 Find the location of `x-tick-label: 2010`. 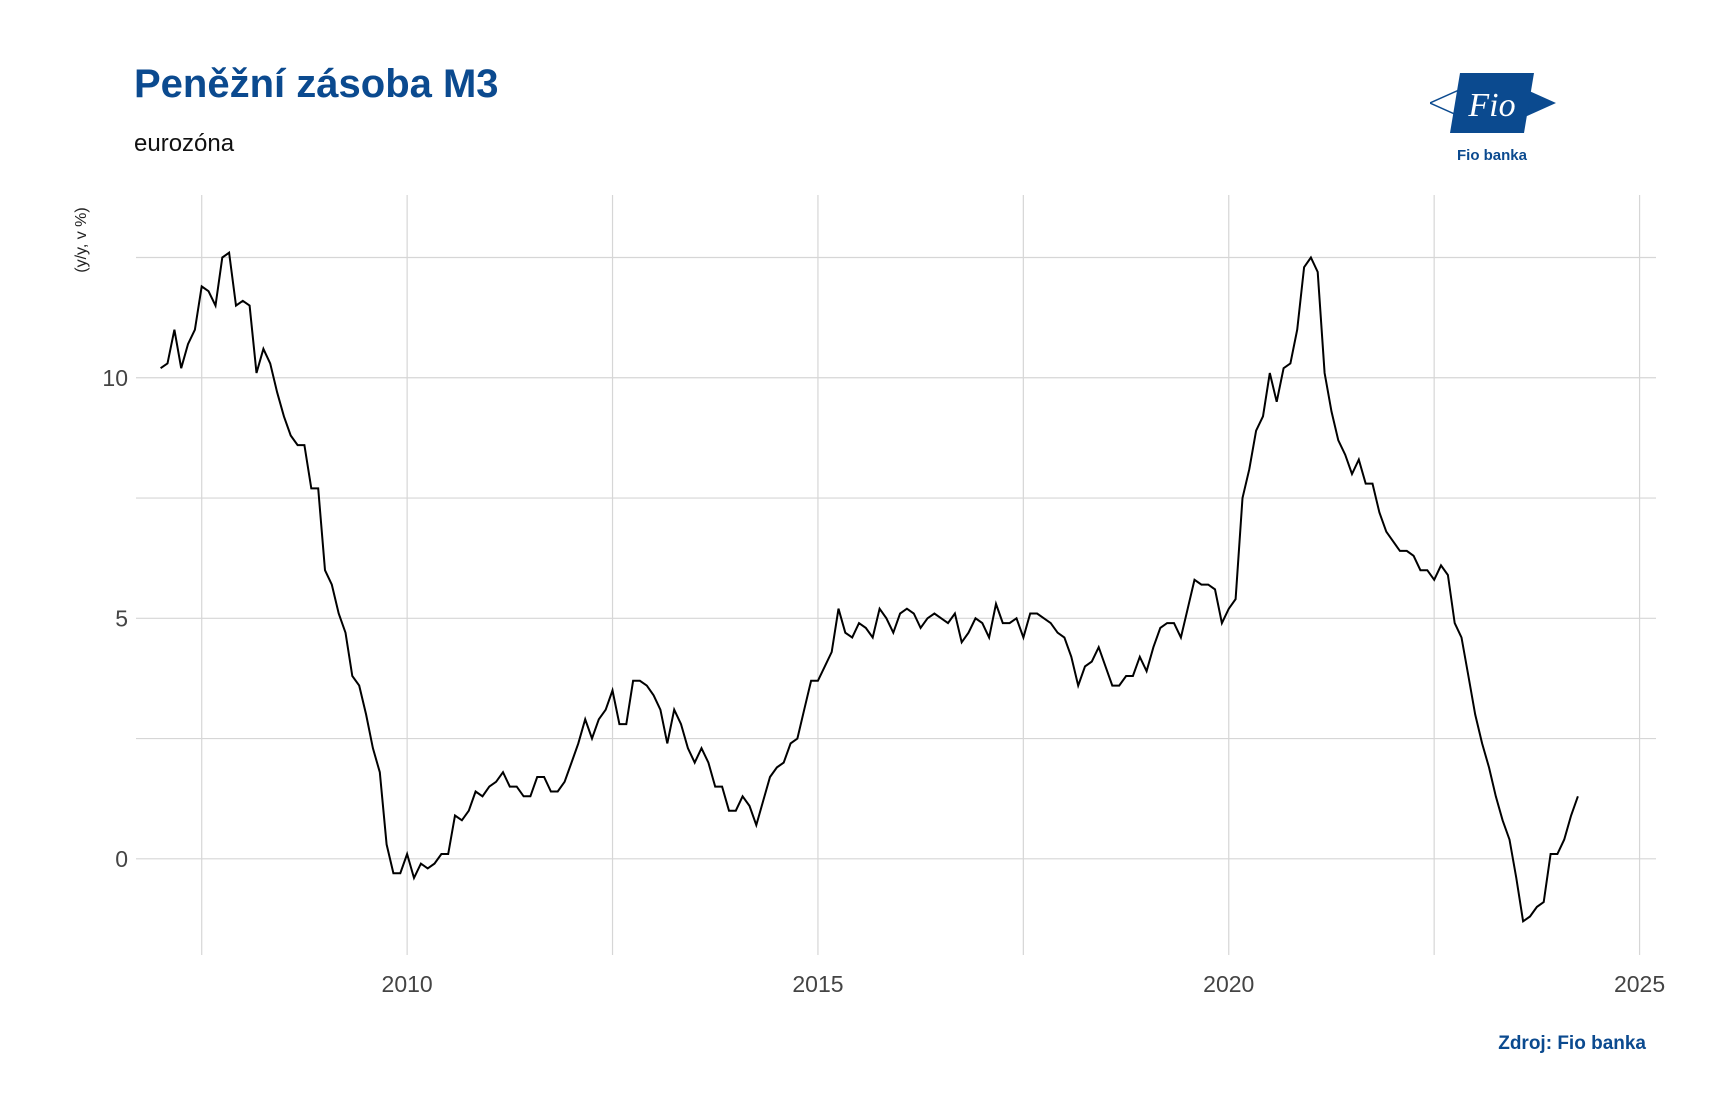

x-tick-label: 2010 is located at coordinates (407, 984).